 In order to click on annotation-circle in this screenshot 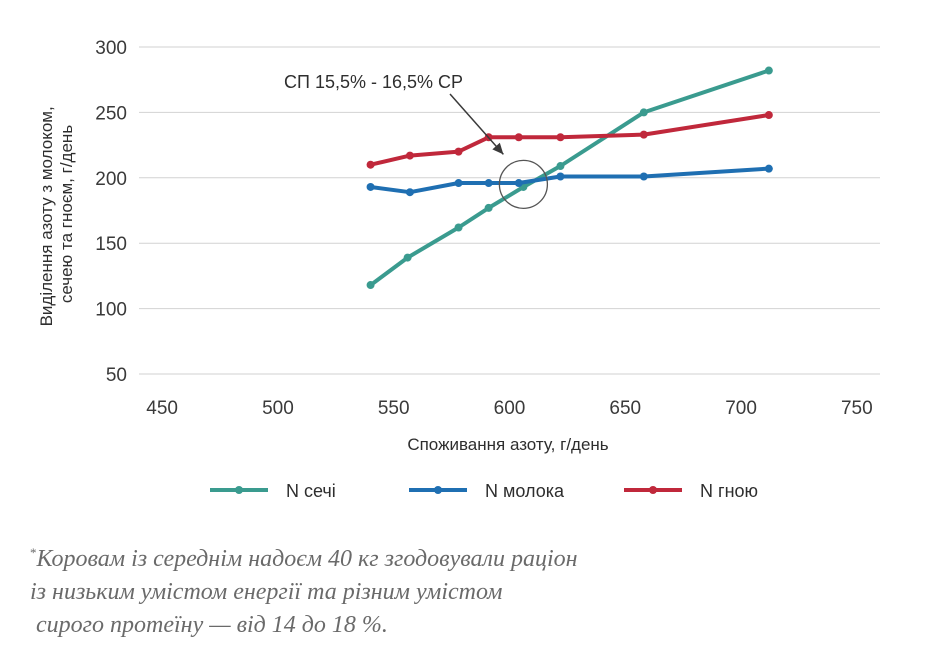, I will do `click(523, 184)`.